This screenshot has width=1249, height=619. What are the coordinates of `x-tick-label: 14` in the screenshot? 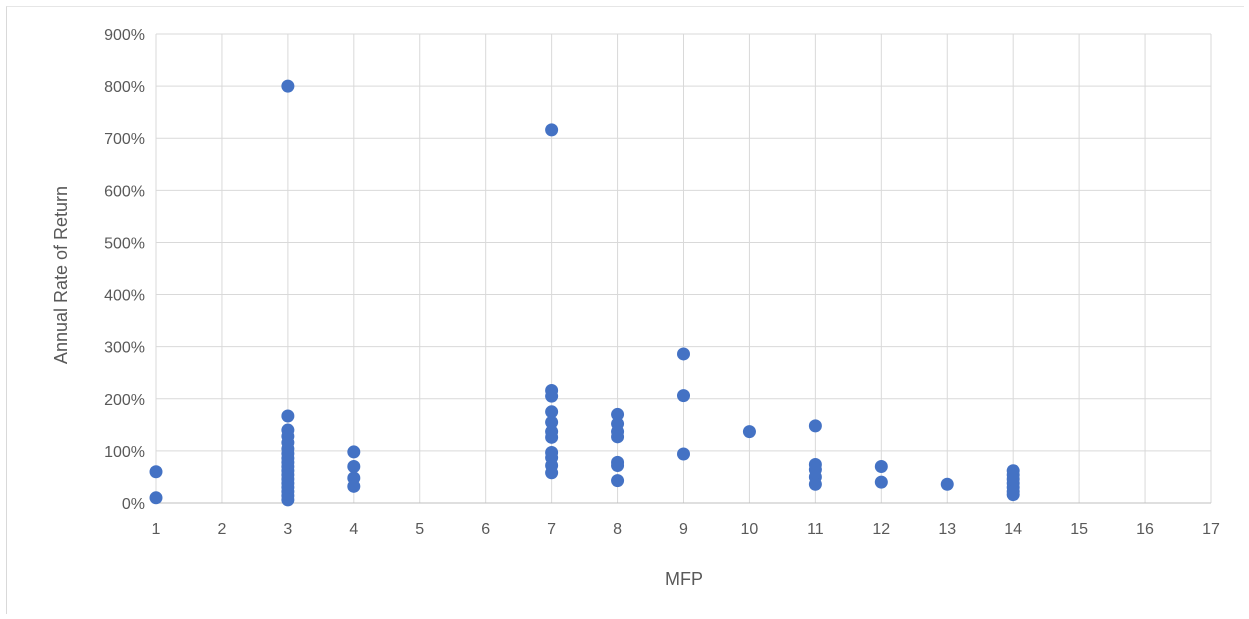 It's located at (1013, 529).